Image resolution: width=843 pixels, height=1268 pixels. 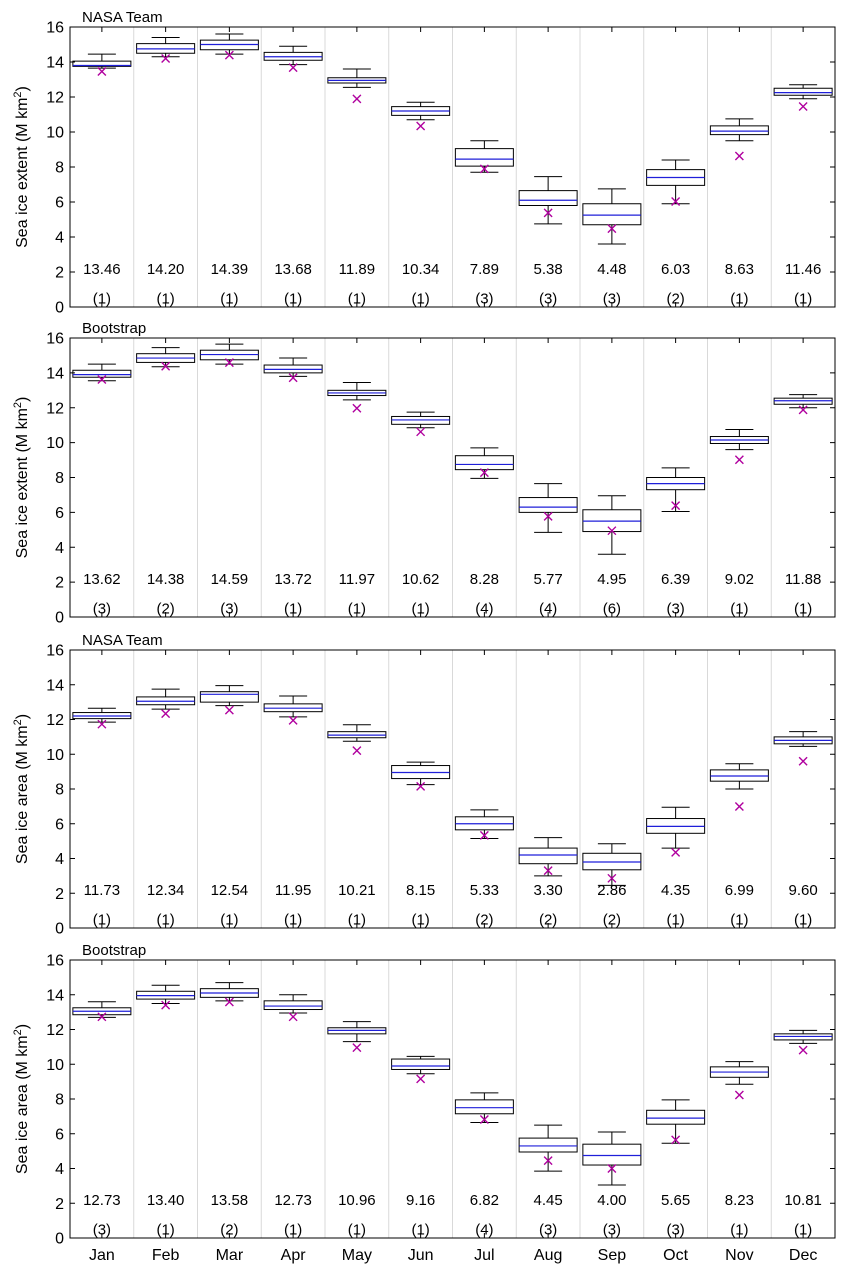 I want to click on minimum-value-label: 9.02, so click(x=739, y=579).